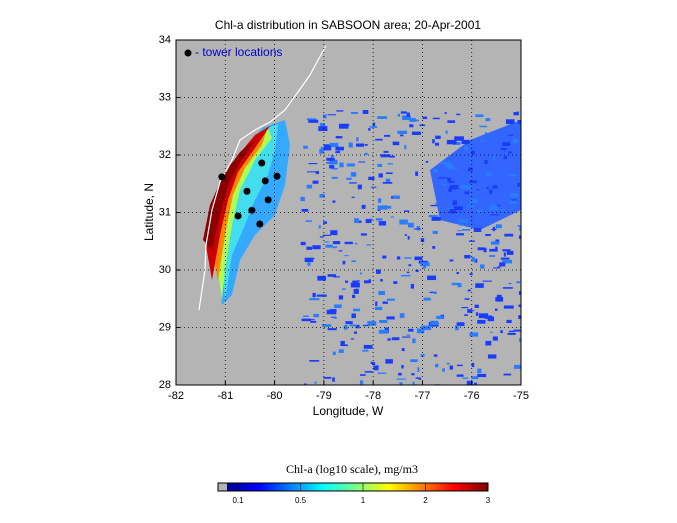  What do you see at coordinates (363, 500) in the screenshot?
I see `colorbar-tick-label: 1` at bounding box center [363, 500].